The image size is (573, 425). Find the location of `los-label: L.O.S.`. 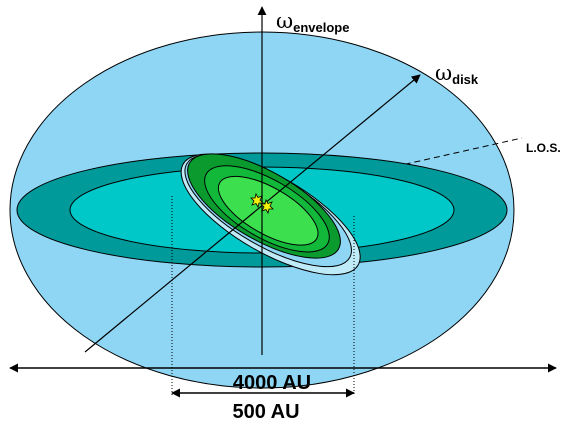

los-label: L.O.S. is located at coordinates (543, 148).